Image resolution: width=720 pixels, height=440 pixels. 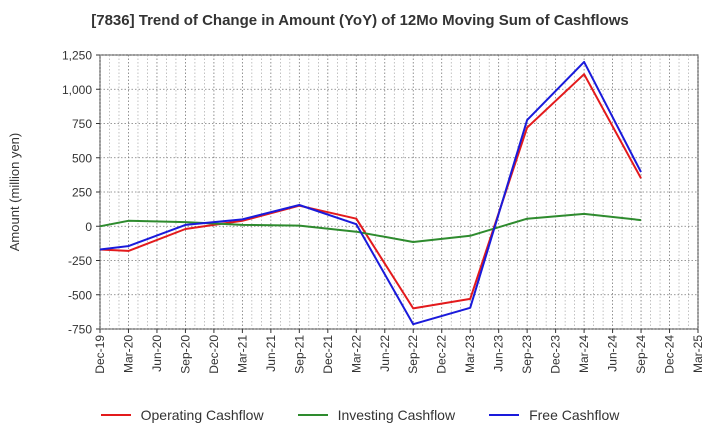 What do you see at coordinates (356, 354) in the screenshot?
I see `x-tick-label: Mar-22` at bounding box center [356, 354].